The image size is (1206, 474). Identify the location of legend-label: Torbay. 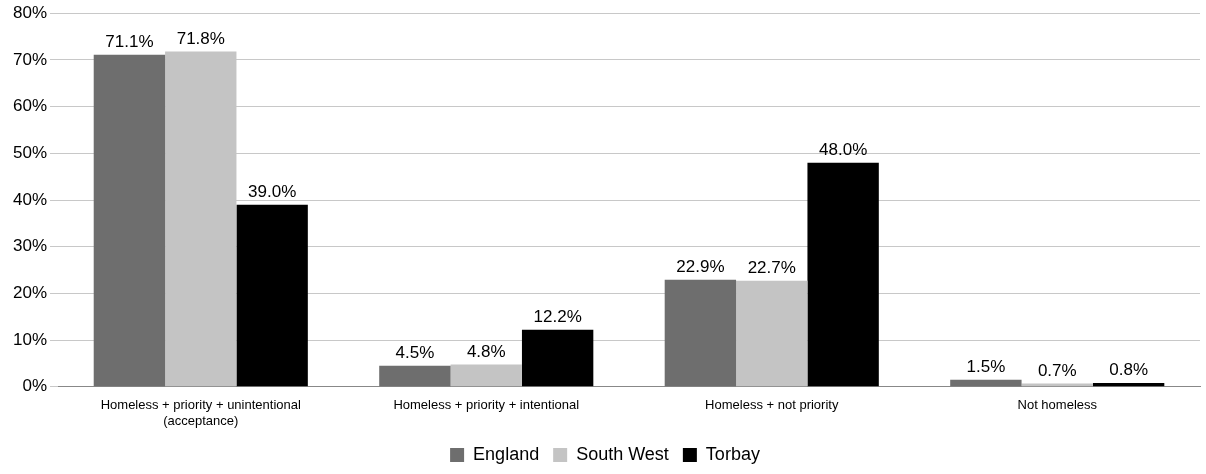
(732, 453).